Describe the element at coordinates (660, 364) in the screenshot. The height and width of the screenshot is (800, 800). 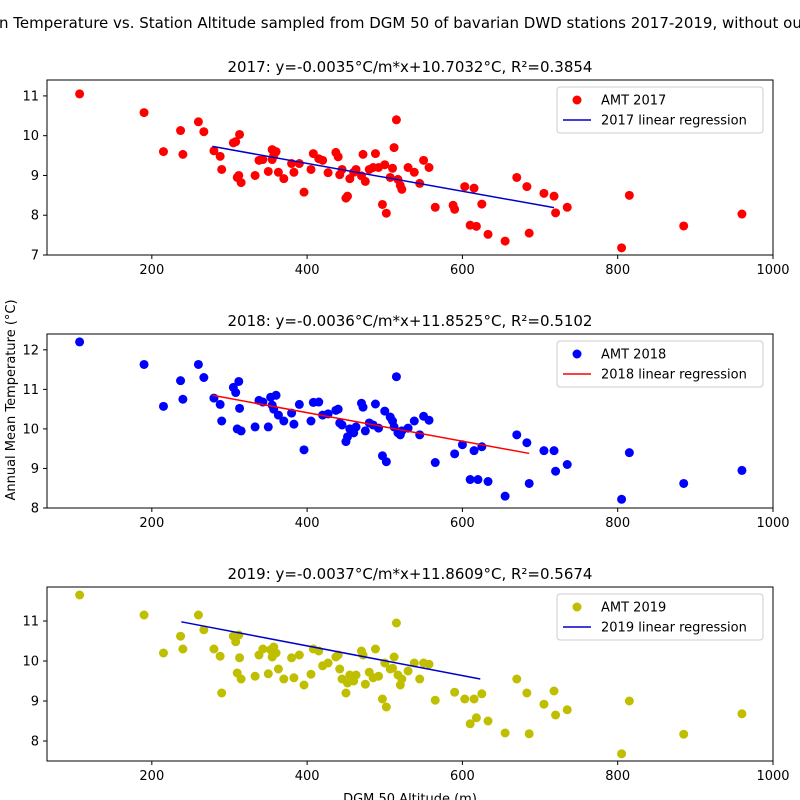
I see `legend-box` at that location.